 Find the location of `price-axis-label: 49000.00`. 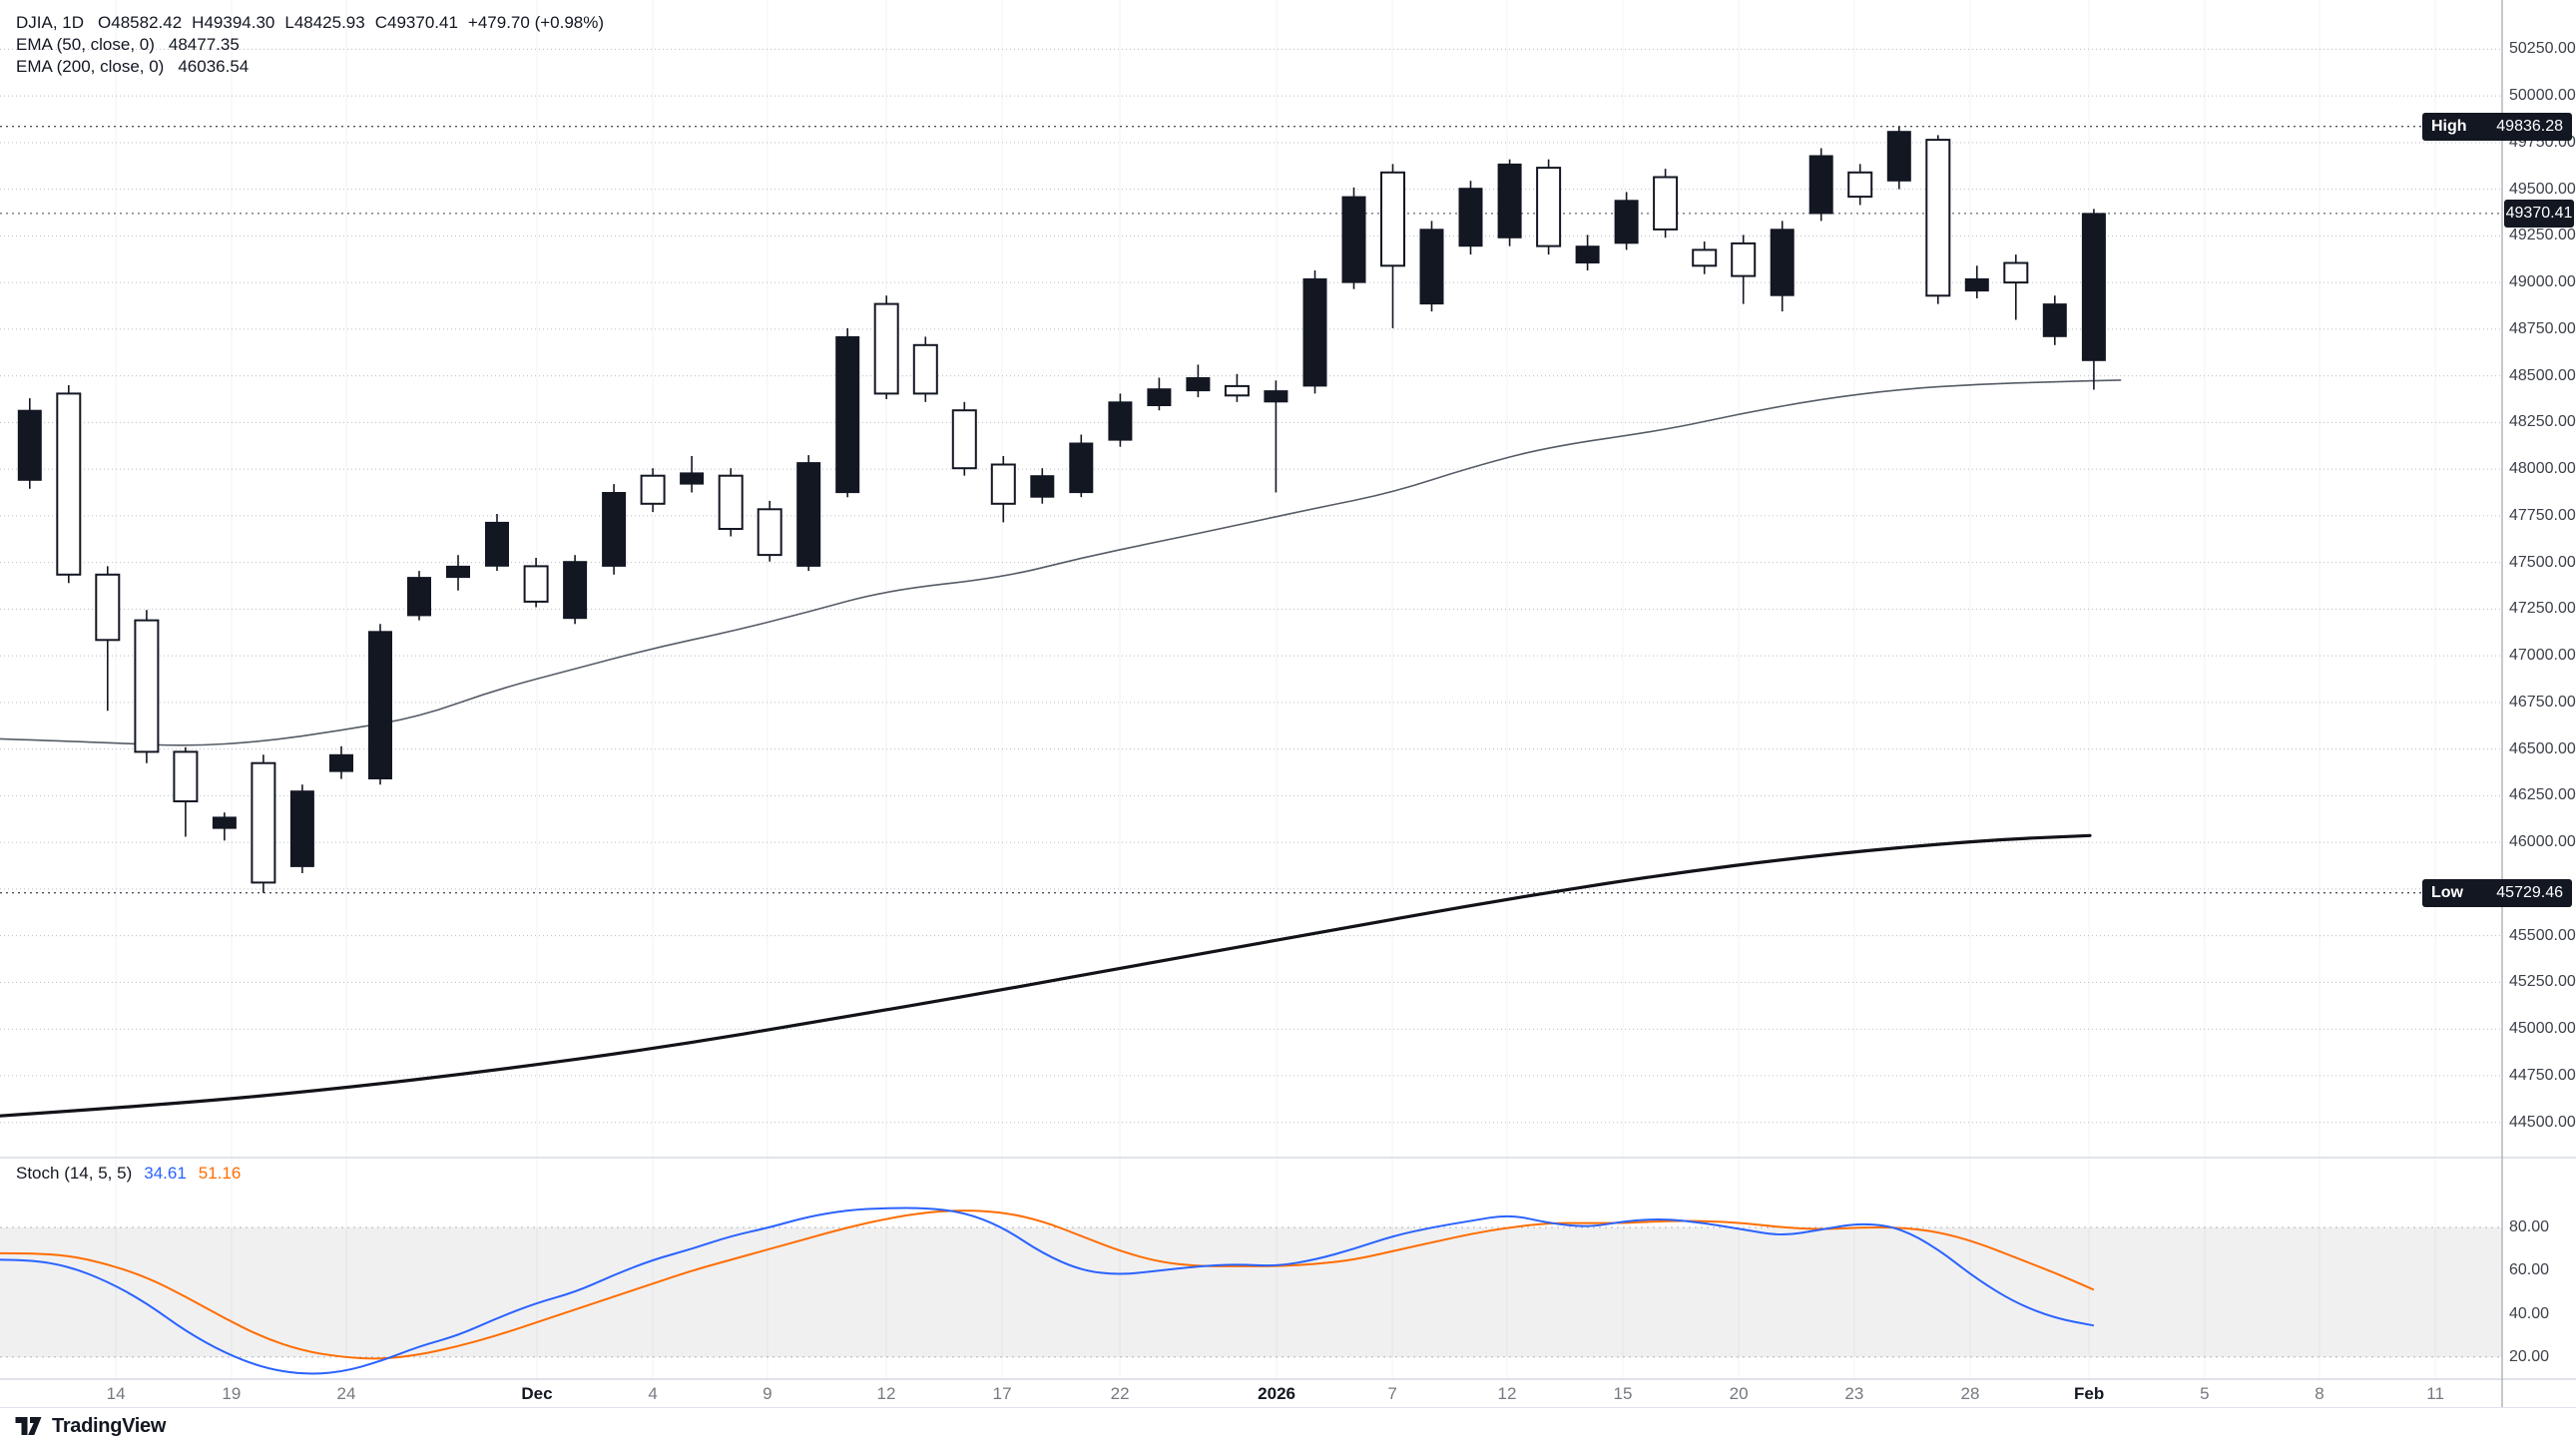

price-axis-label: 49000.00 is located at coordinates (2543, 282).